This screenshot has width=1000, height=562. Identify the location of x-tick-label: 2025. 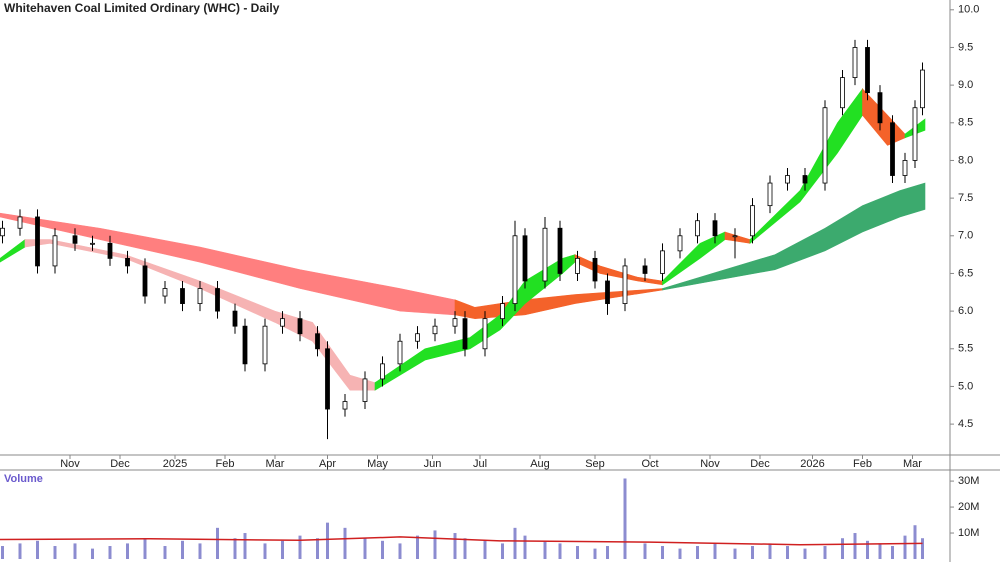
(175, 464).